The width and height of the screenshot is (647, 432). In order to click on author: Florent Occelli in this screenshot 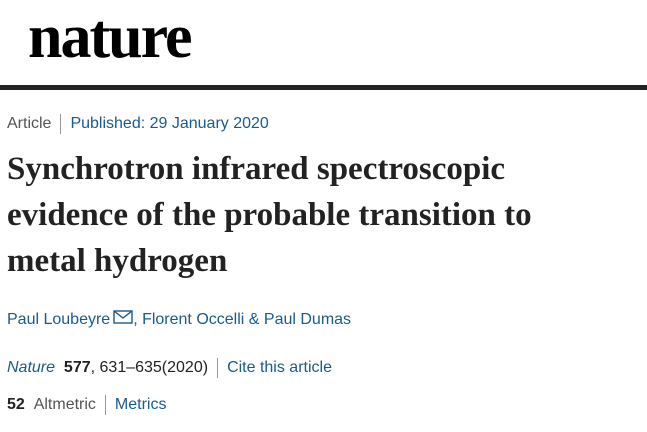, I will do `click(193, 319)`.